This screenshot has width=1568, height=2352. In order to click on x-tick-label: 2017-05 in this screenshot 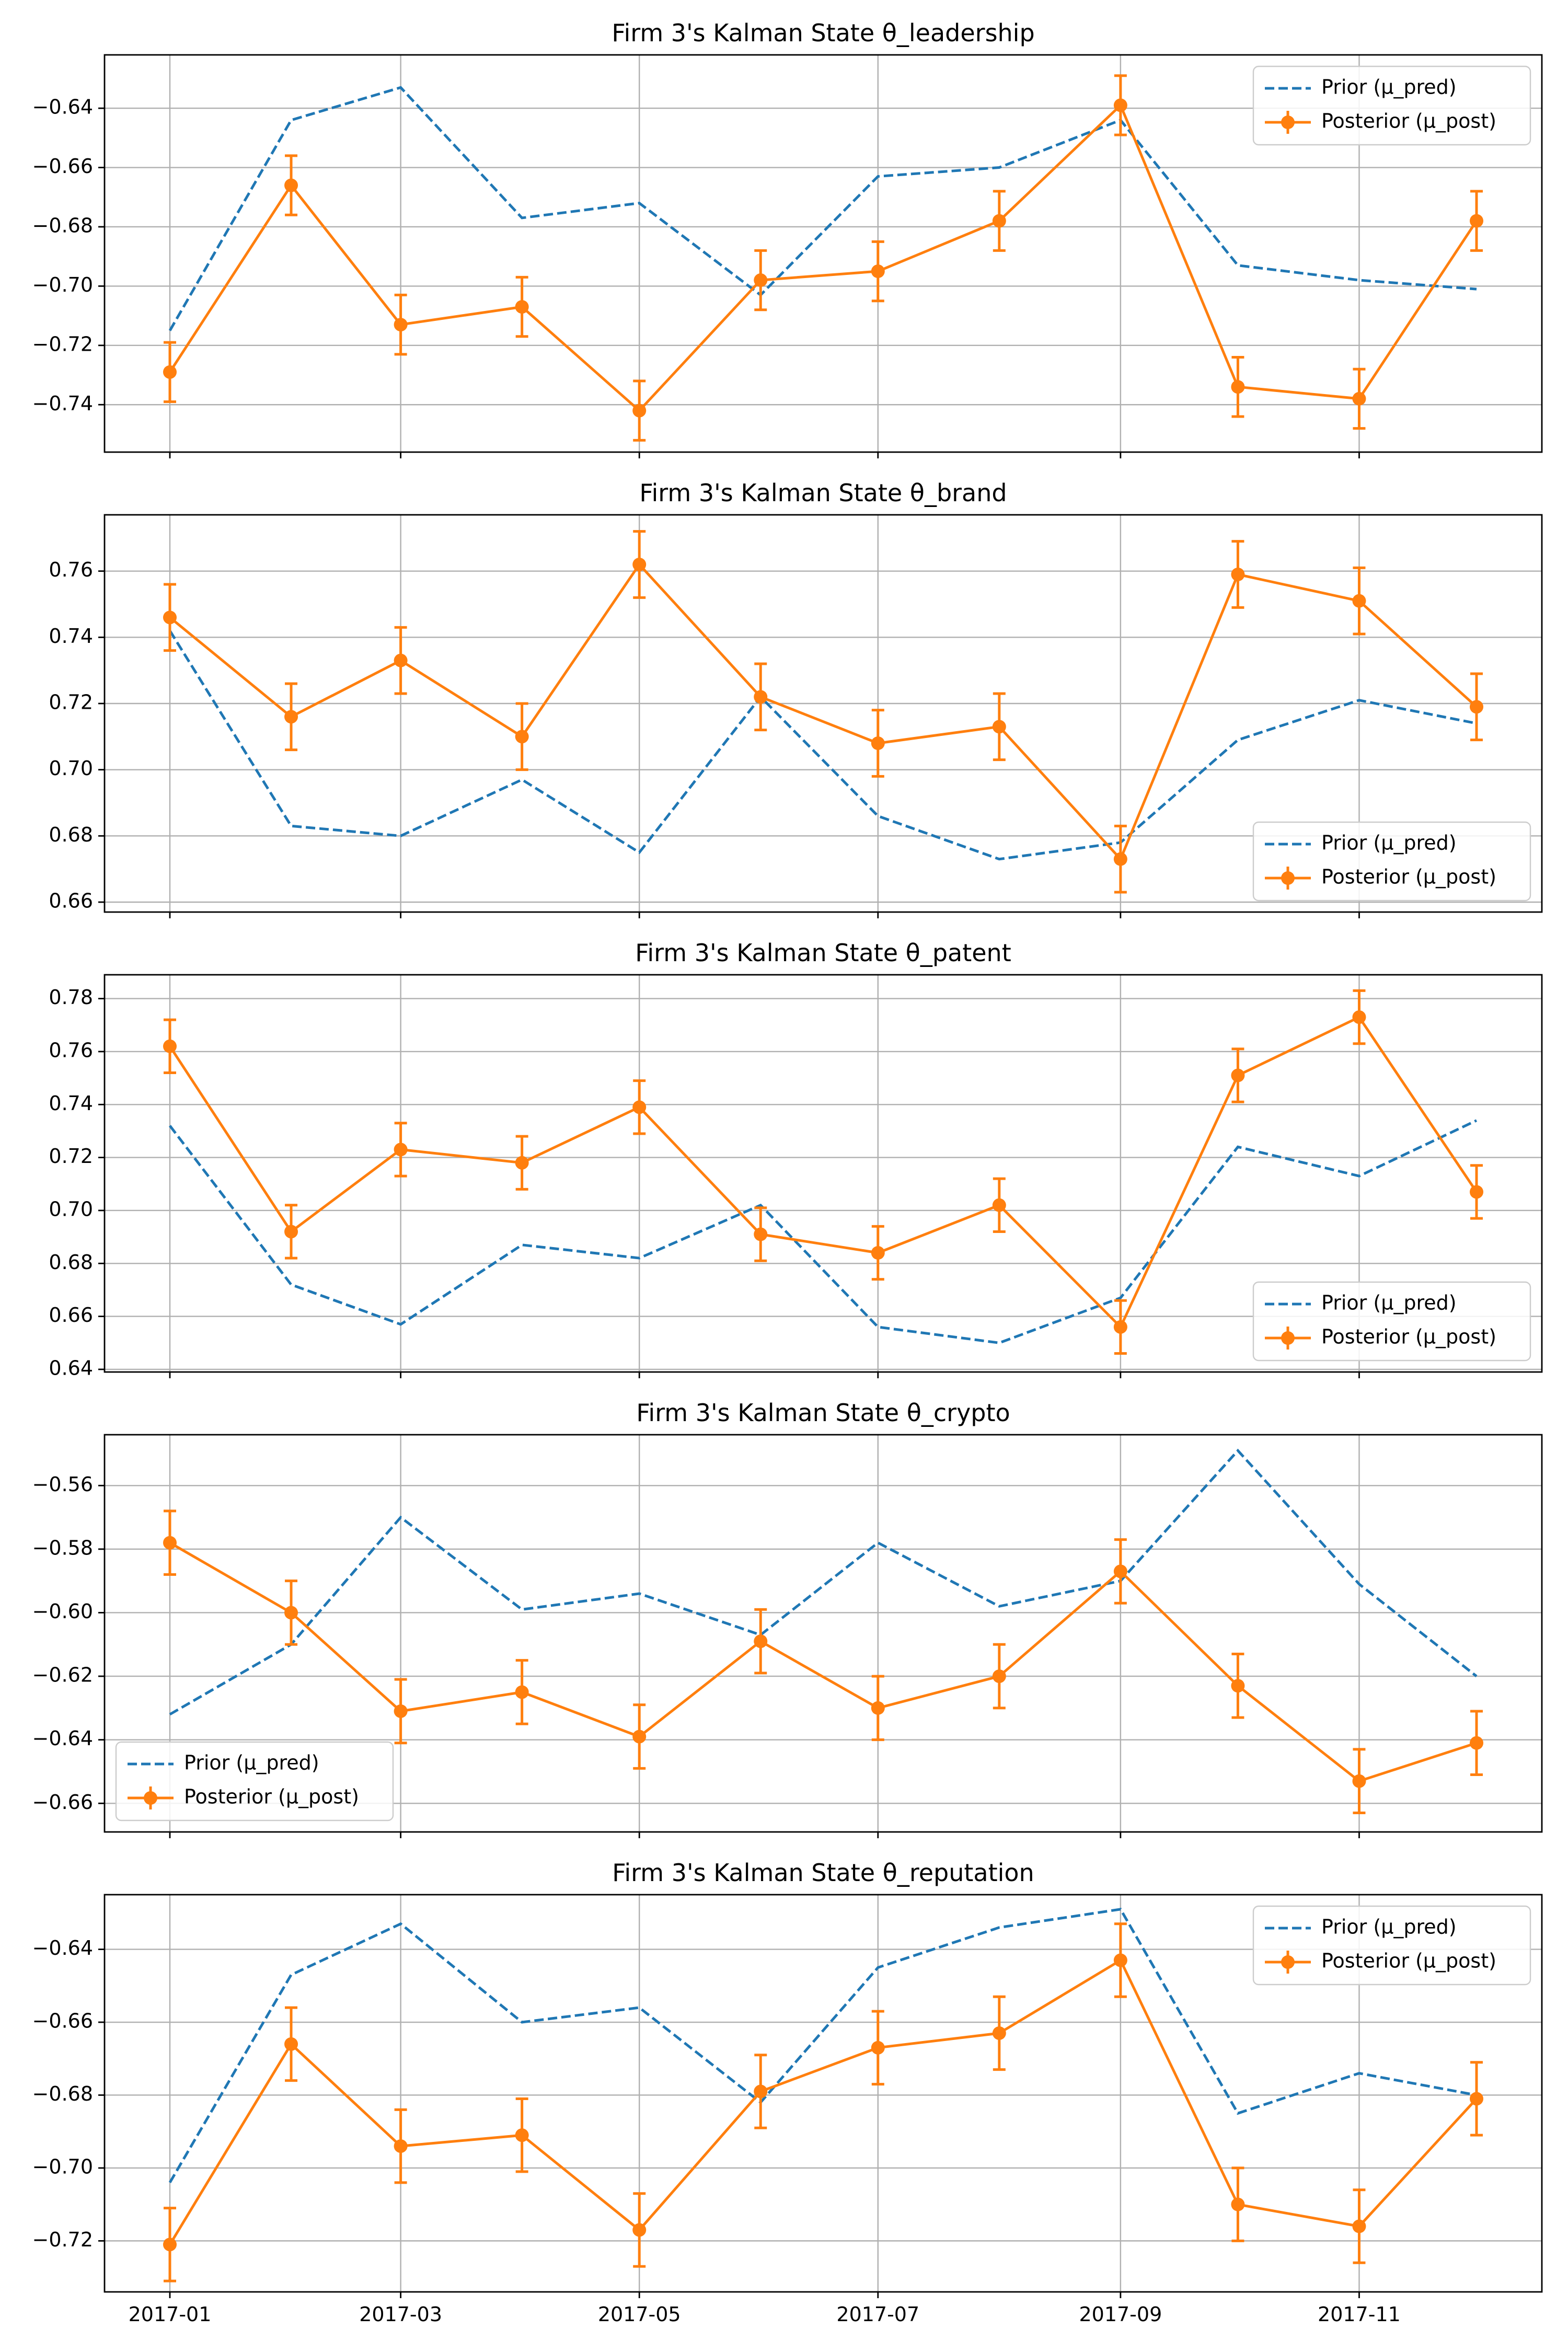, I will do `click(639, 2314)`.